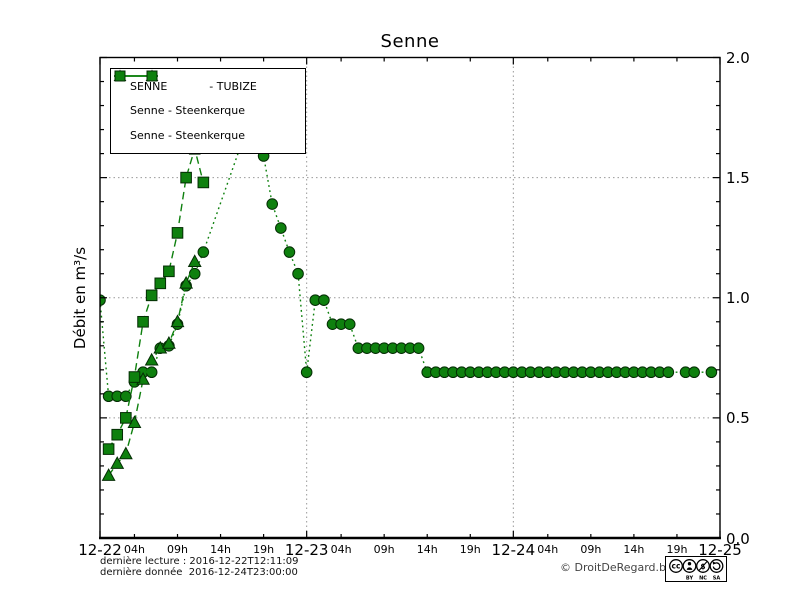  I want to click on y-tick-1.5: 1.5, so click(738, 178).